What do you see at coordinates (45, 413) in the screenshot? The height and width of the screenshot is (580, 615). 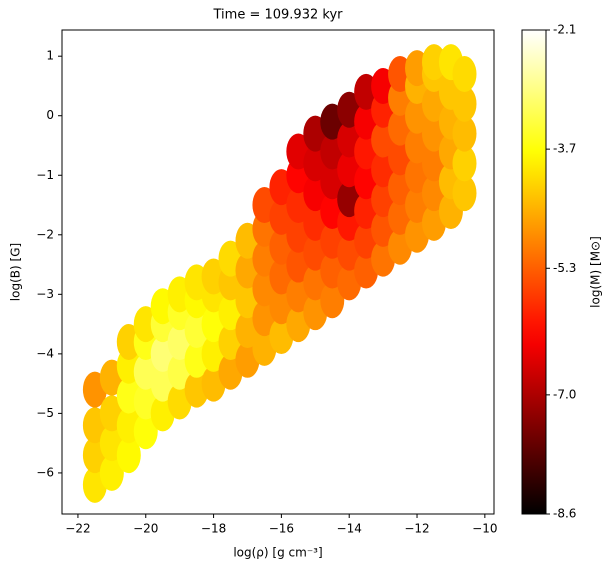 I see `y-tick-label: −5` at bounding box center [45, 413].